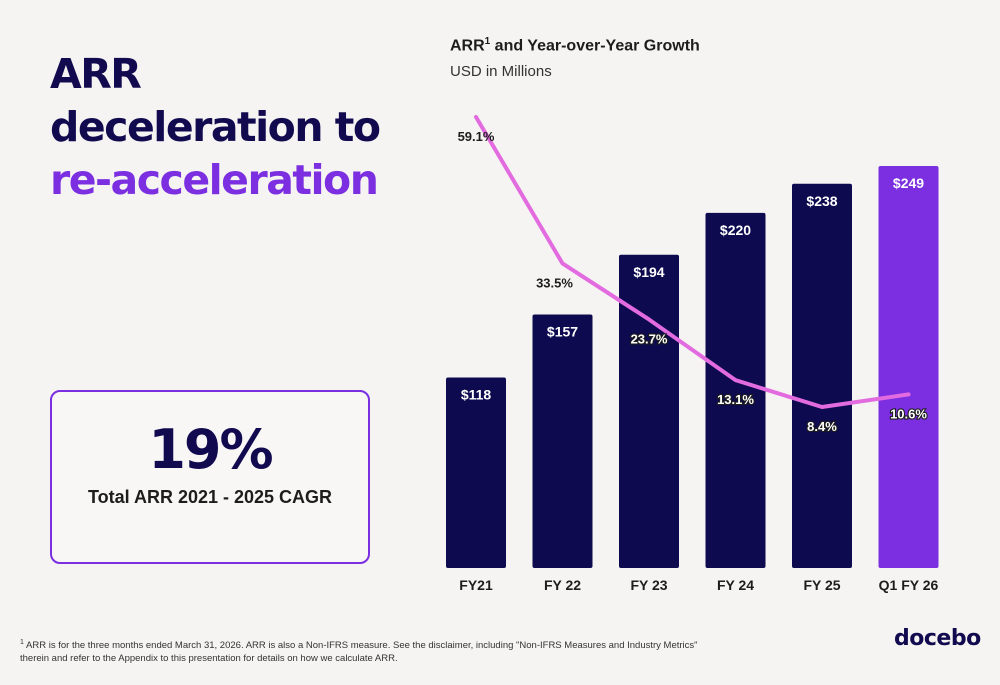 This screenshot has width=1000, height=685. I want to click on docebo-logo: docebo, so click(937, 638).